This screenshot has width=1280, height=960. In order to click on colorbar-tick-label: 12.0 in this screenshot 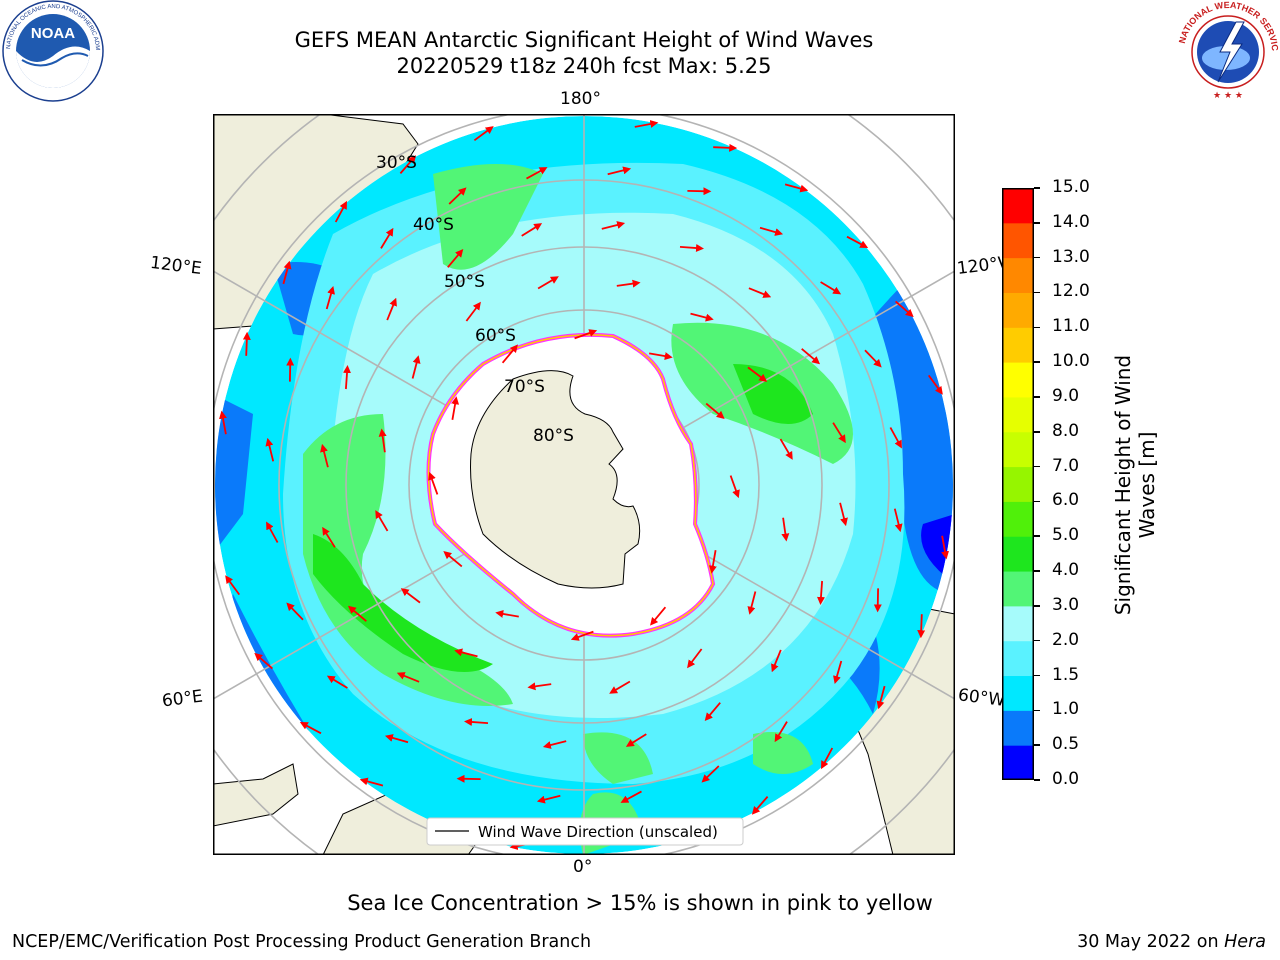, I will do `click(1071, 291)`.